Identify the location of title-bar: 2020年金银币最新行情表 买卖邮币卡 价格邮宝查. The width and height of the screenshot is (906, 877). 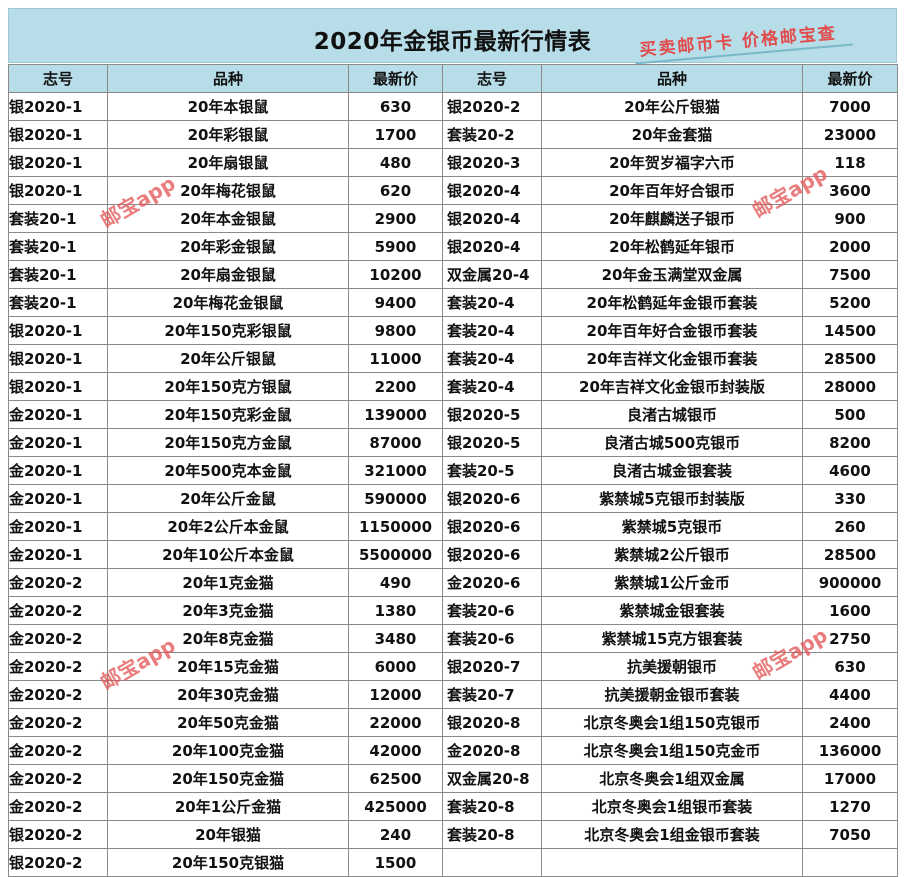
(452, 36).